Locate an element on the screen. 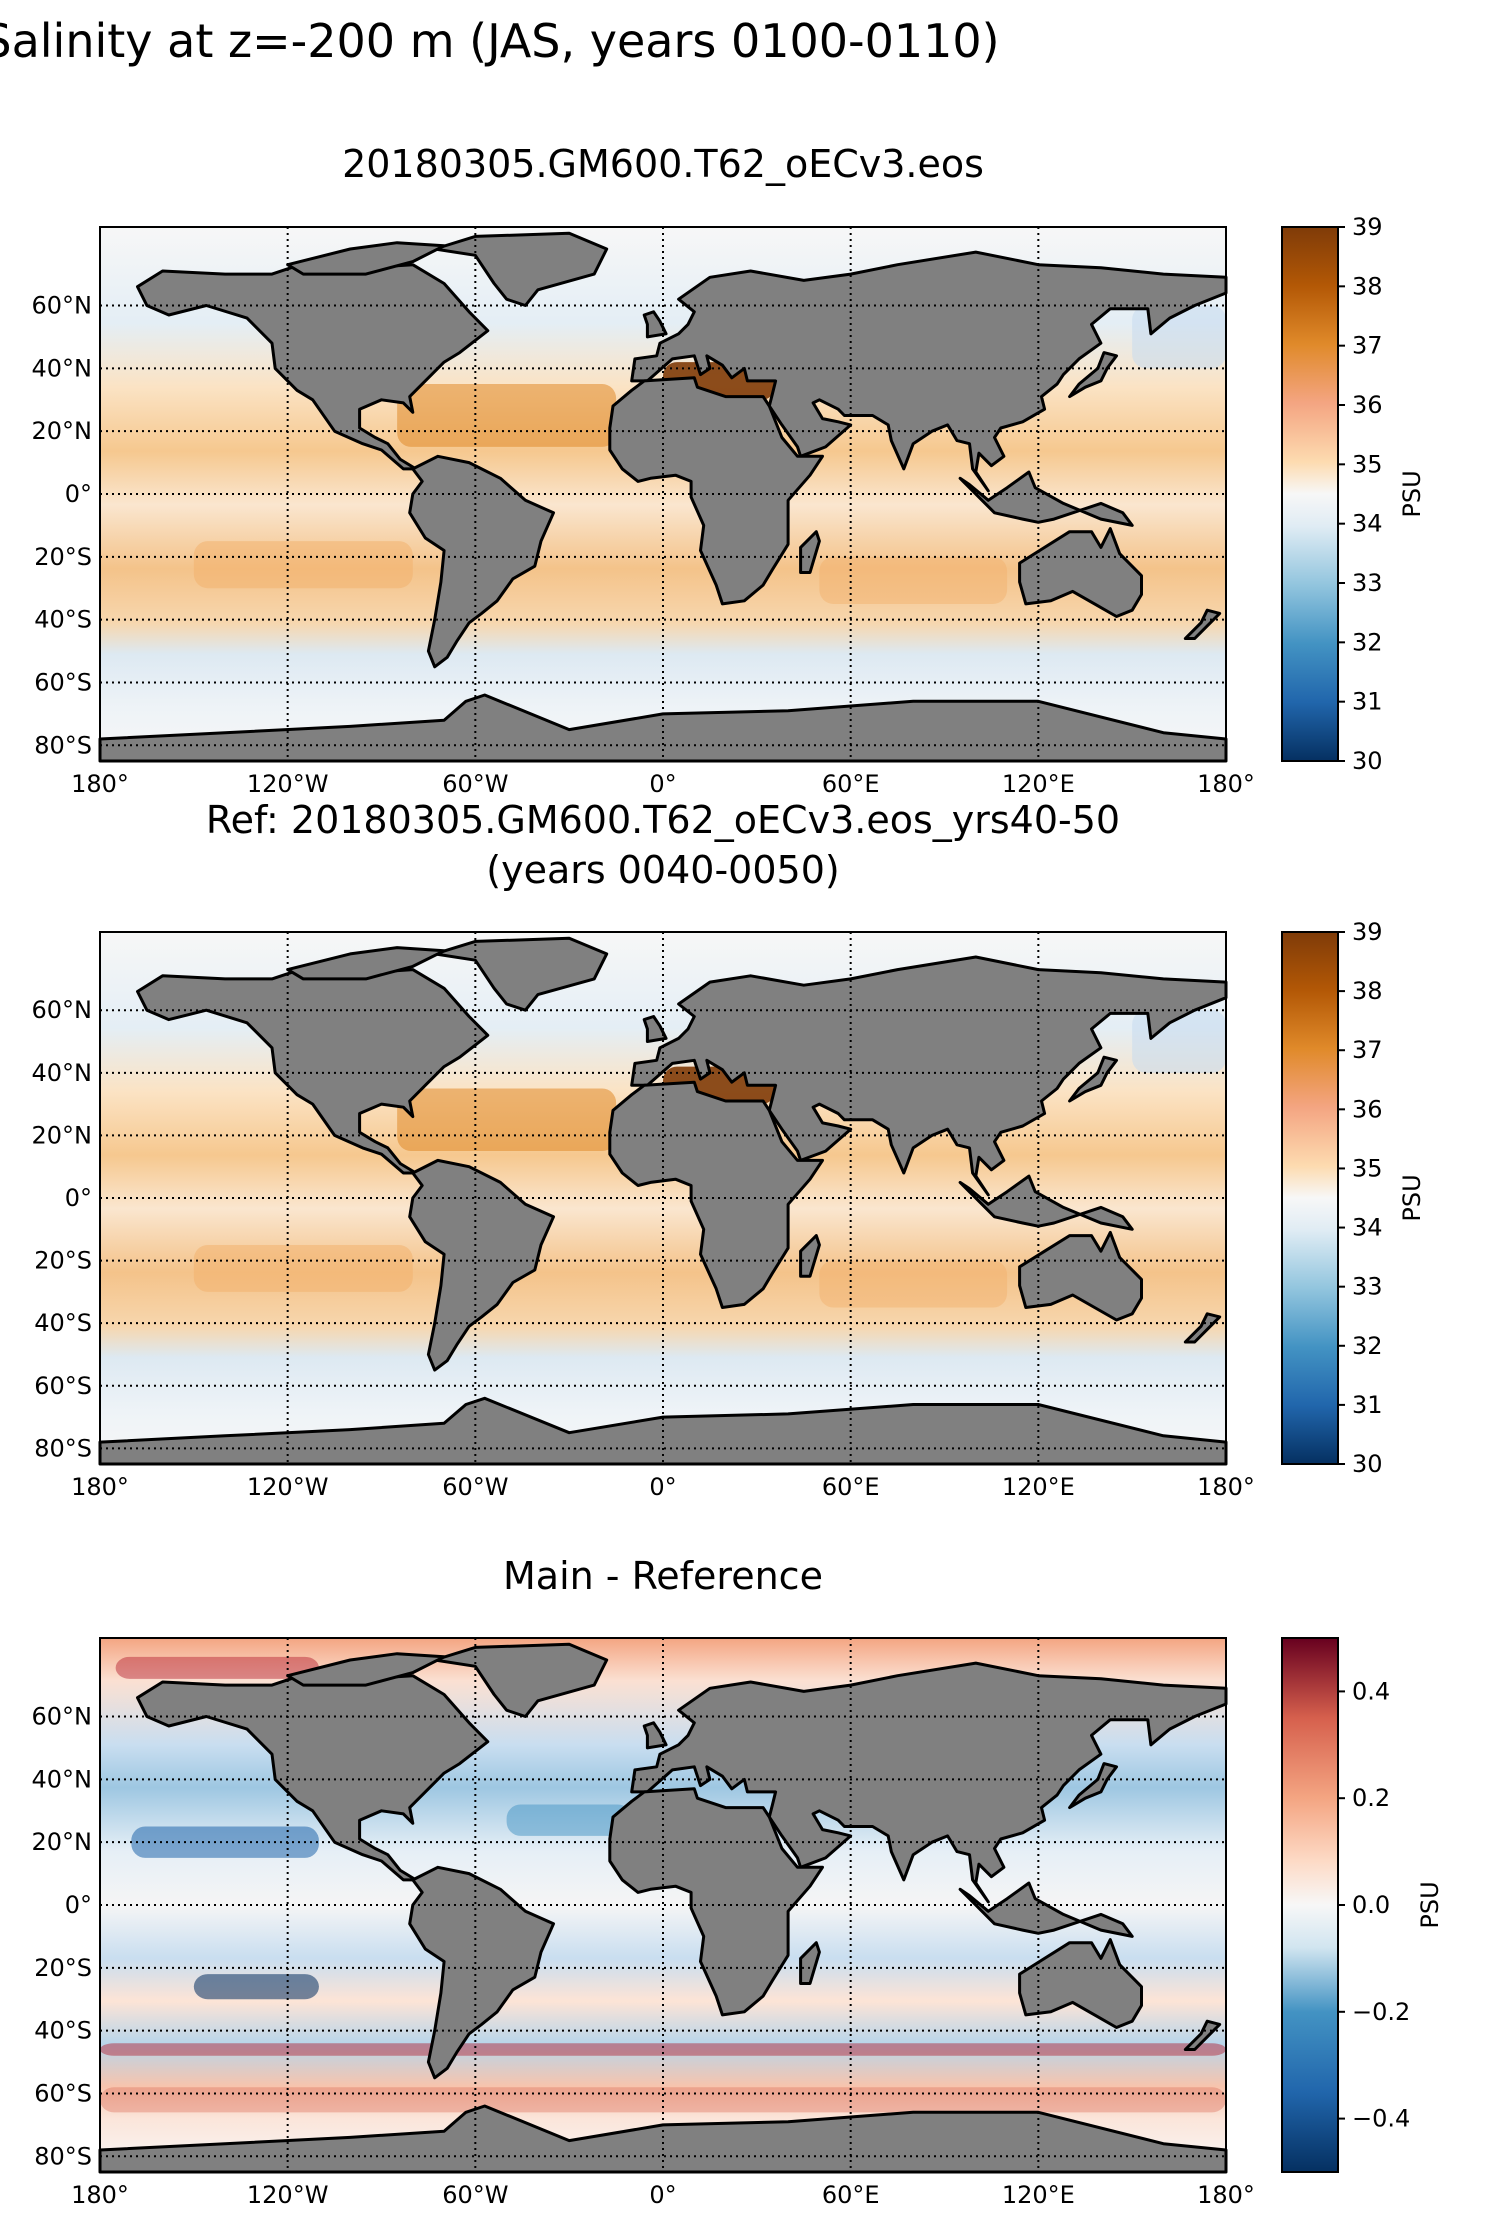 This screenshot has width=1487, height=2235. diff-band-southern-ocean is located at coordinates (663, 2049).